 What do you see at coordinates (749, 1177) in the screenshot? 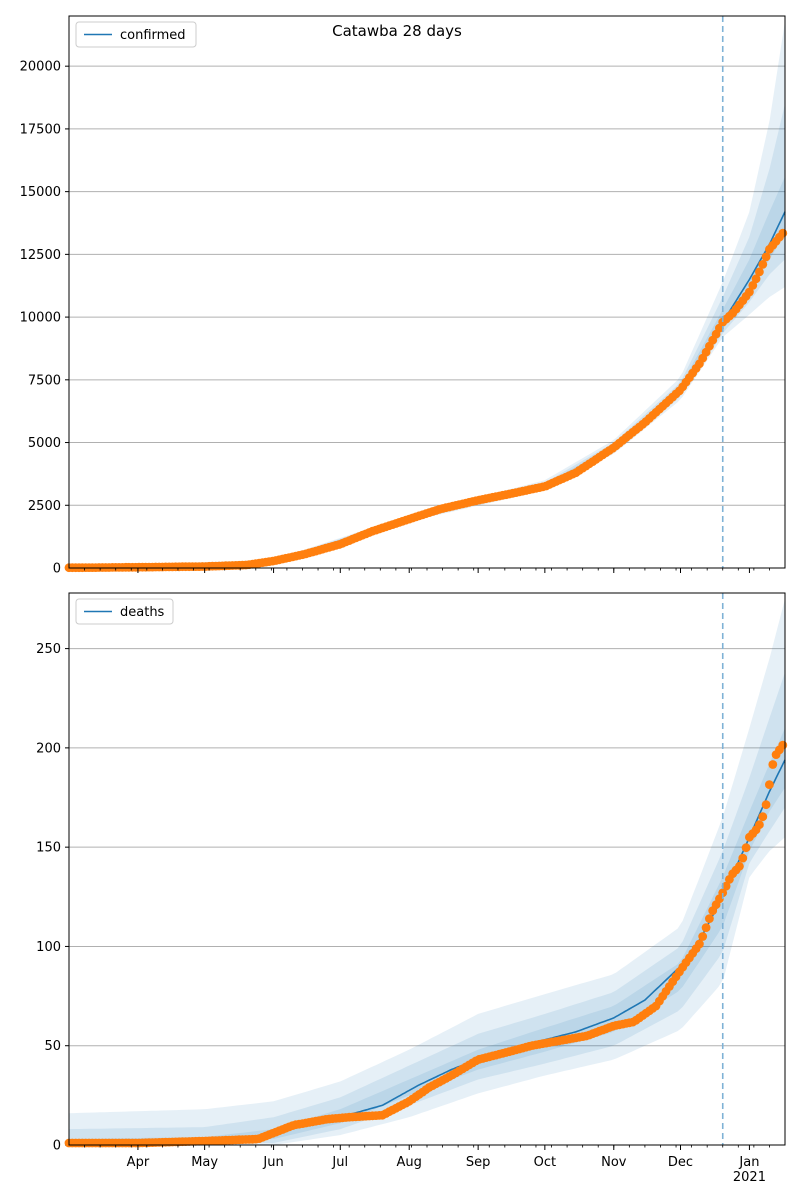
I see `deaths-x-tick-label: 2021` at bounding box center [749, 1177].